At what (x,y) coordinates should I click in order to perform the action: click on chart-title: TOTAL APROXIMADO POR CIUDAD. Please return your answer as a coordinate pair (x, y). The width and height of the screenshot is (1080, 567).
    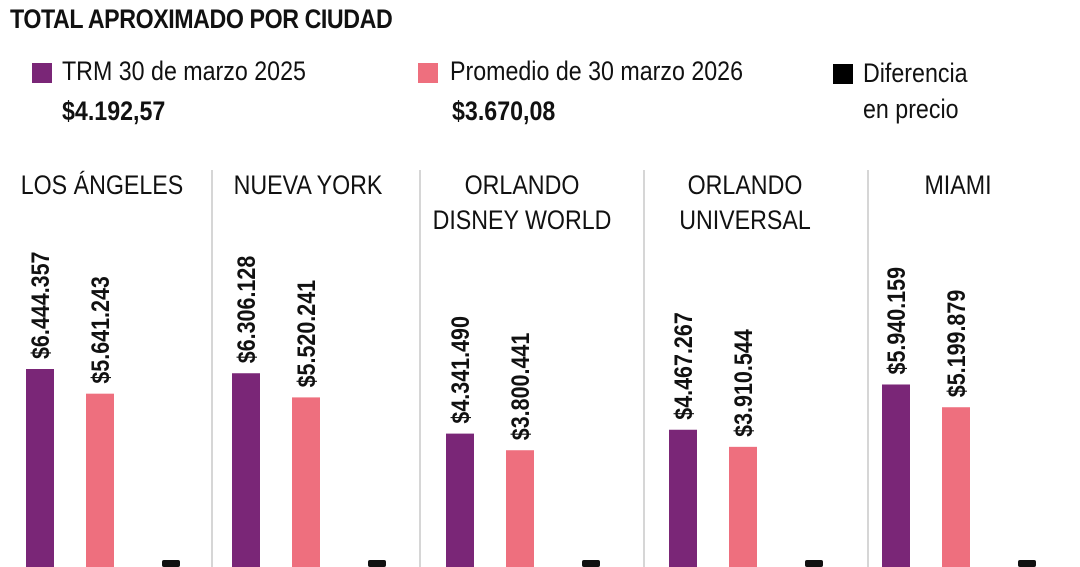
    Looking at the image, I should click on (201, 19).